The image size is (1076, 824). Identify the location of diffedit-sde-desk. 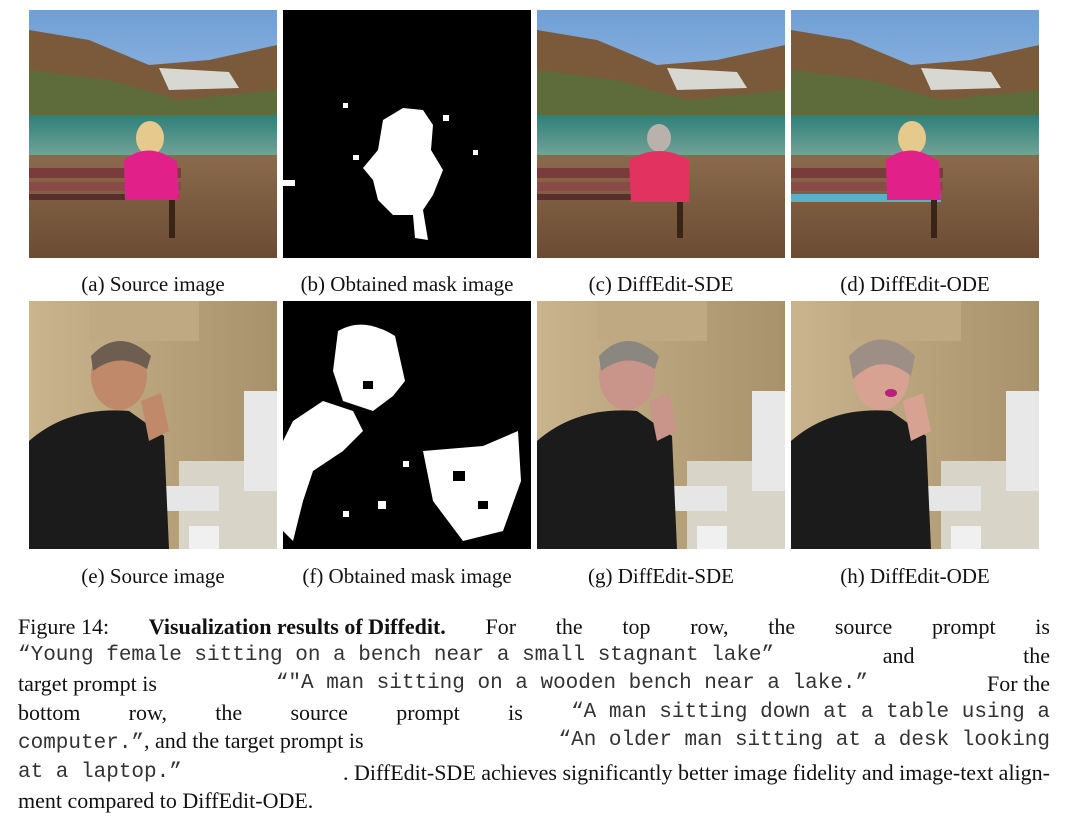
(661, 425).